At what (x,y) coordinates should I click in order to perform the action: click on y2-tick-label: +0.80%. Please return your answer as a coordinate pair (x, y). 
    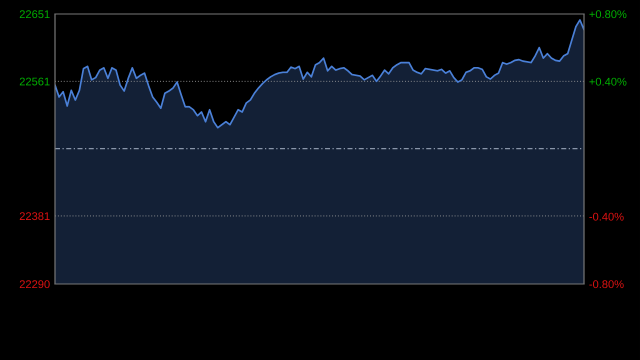
    Looking at the image, I should click on (607, 14).